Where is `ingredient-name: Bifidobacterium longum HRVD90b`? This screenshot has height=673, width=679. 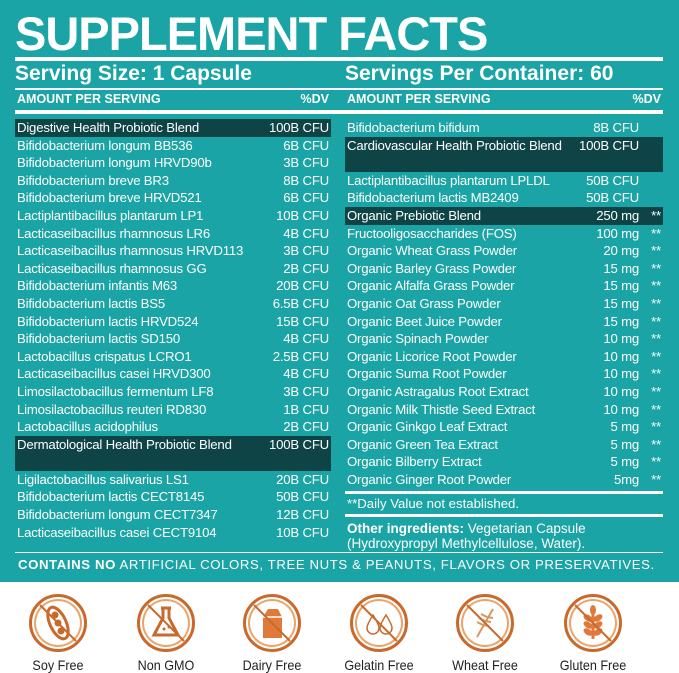 ingredient-name: Bifidobacterium longum HRVD90b is located at coordinates (114, 163).